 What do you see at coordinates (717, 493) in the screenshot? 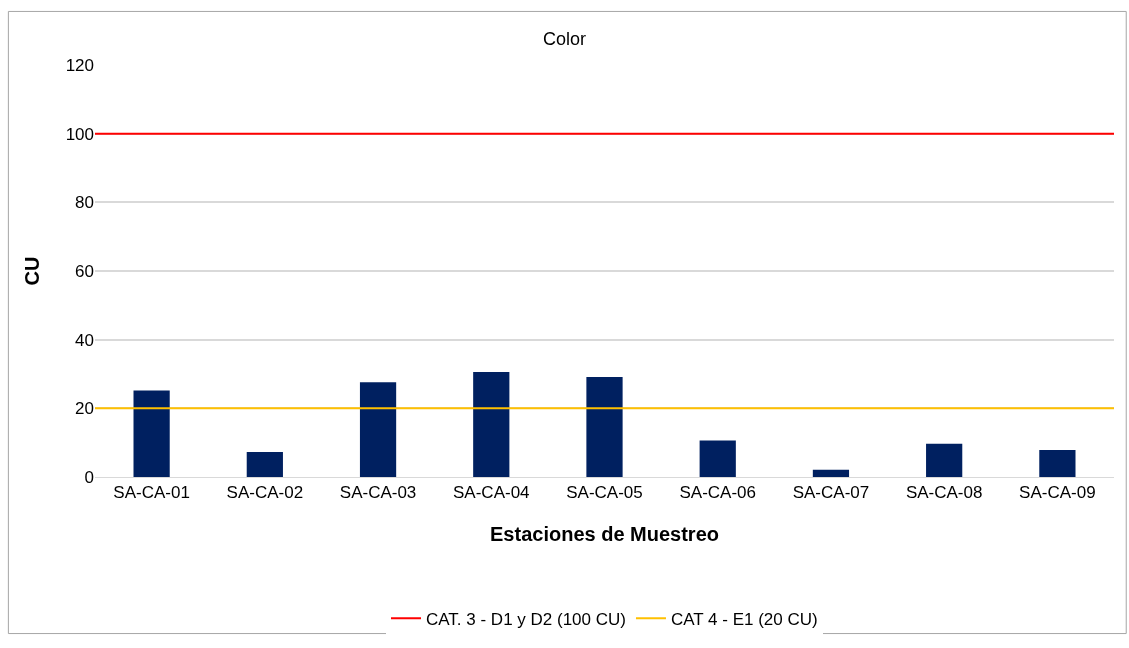
I see `x-tick-label: SA-CA-06` at bounding box center [717, 493].